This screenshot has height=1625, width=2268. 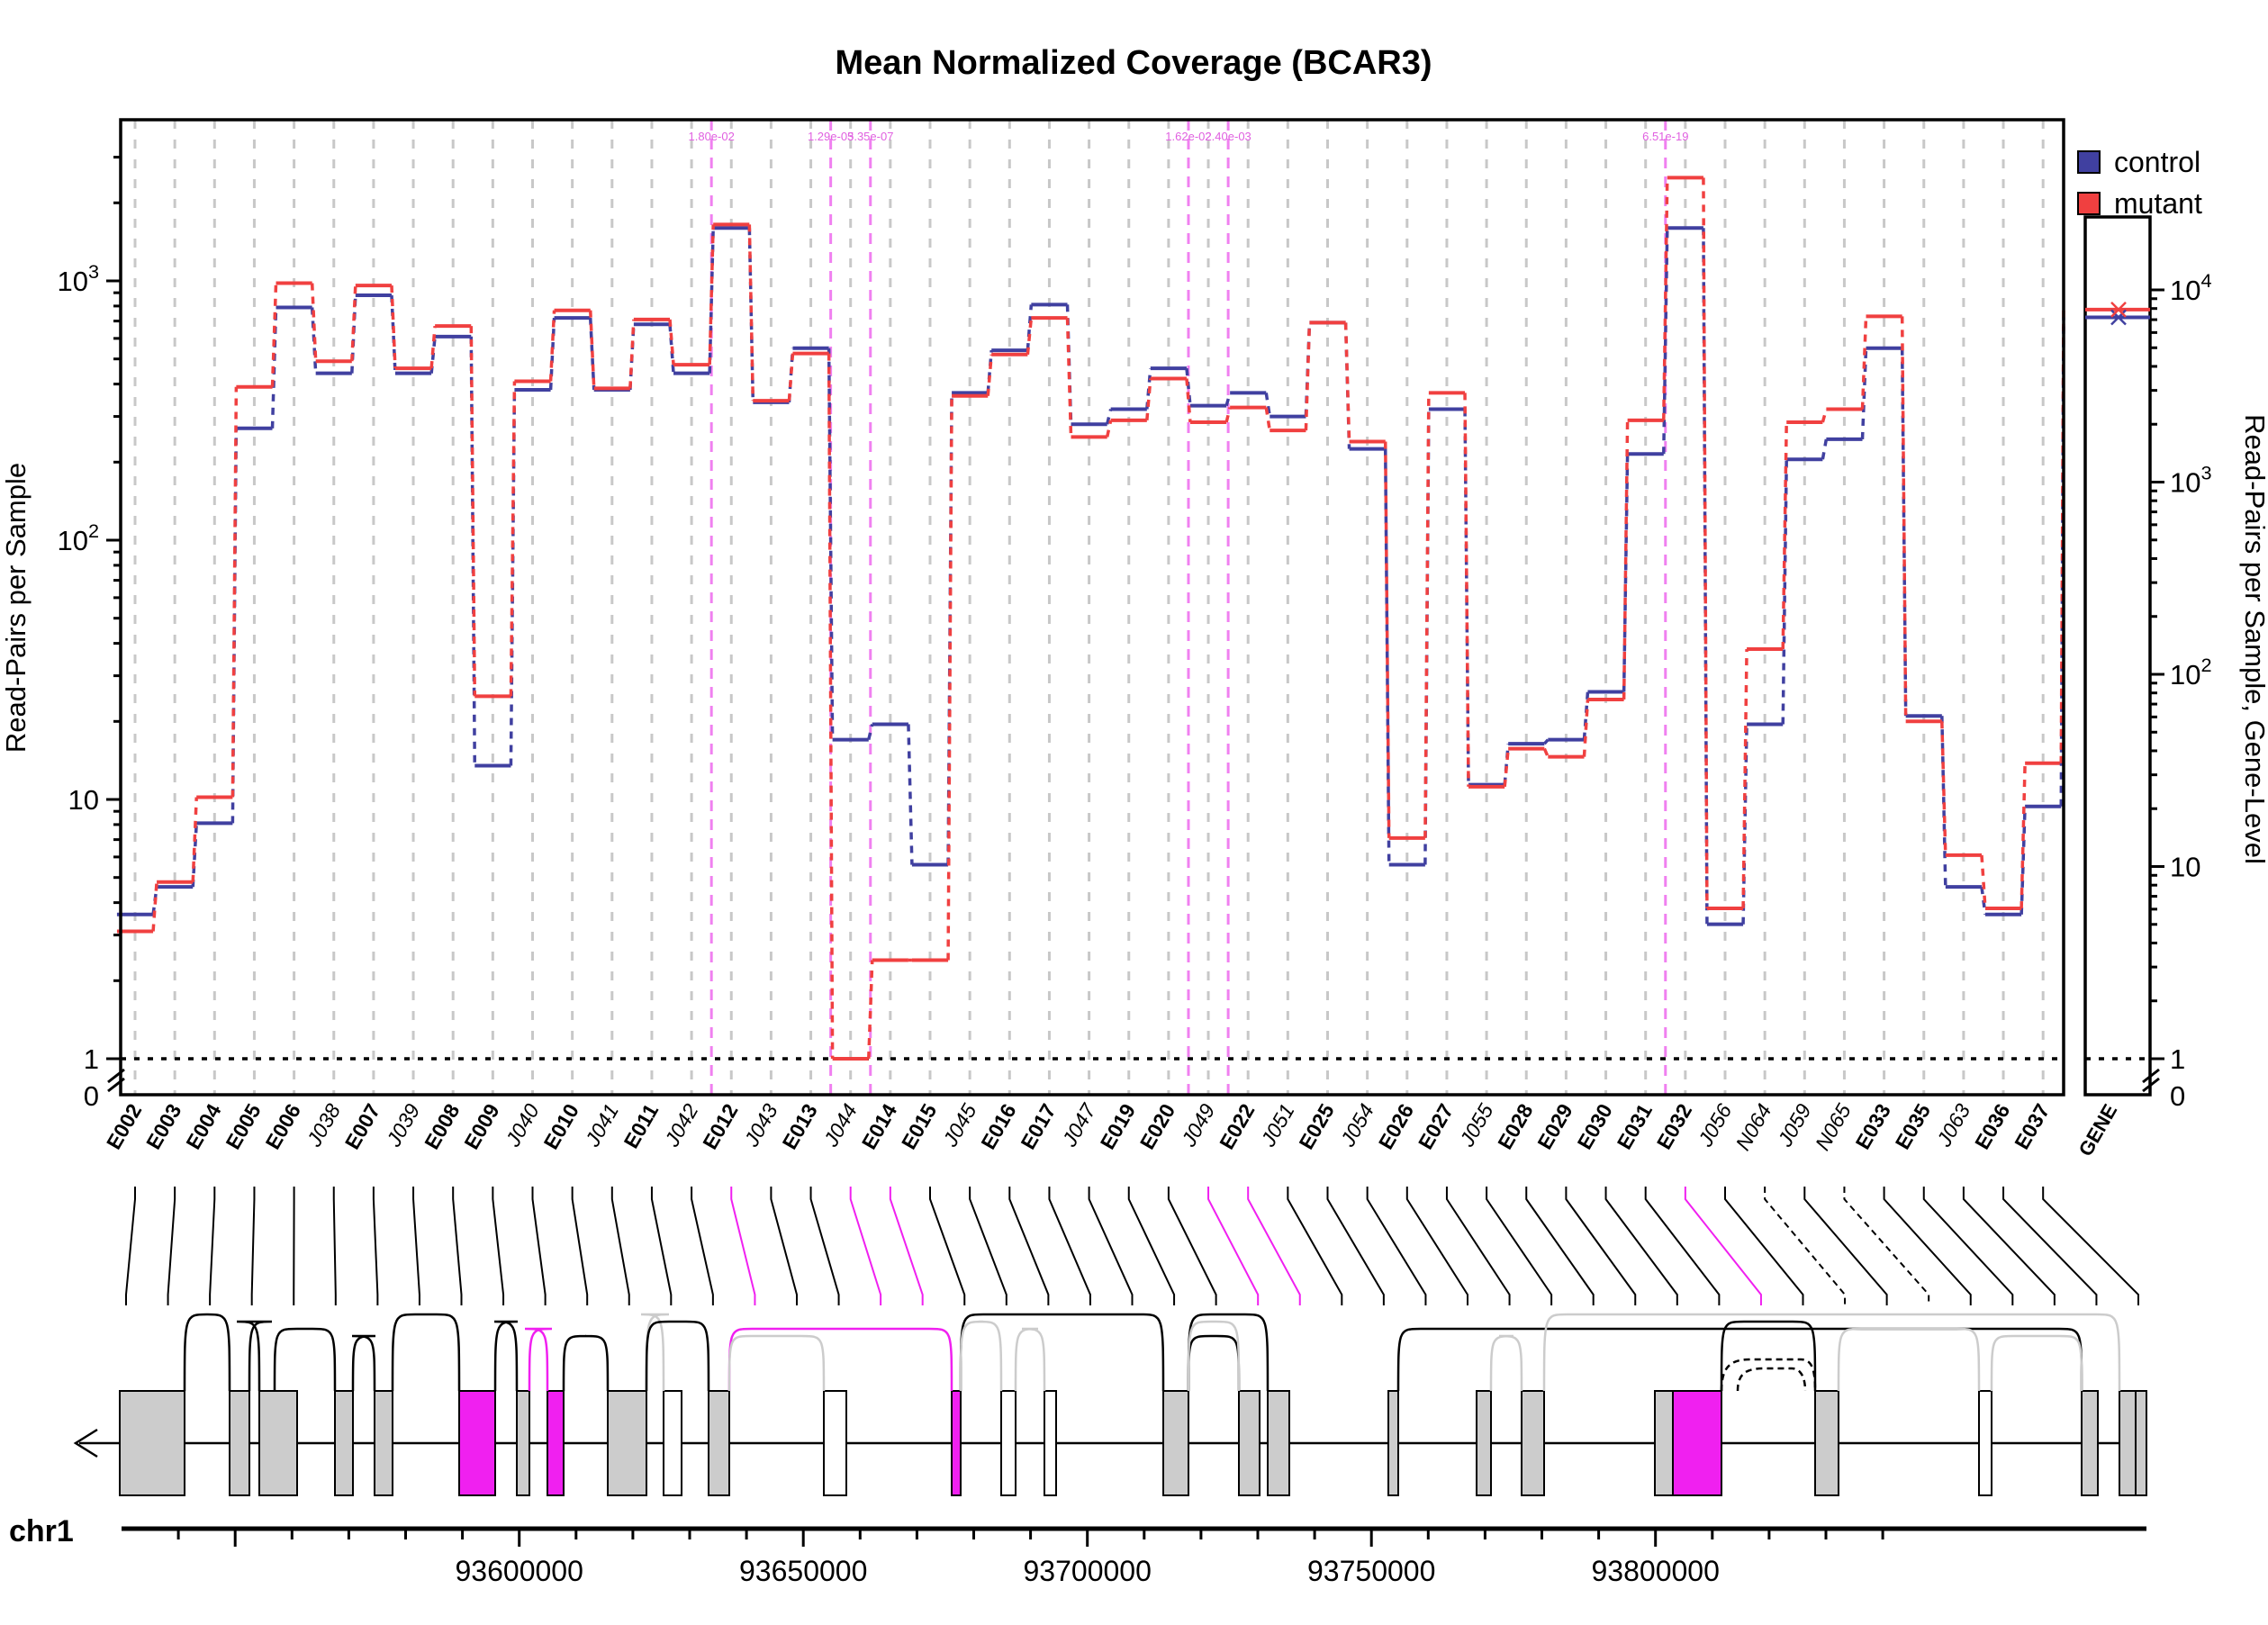 I want to click on genomic-tick-label: 93750000, so click(x=1371, y=1571).